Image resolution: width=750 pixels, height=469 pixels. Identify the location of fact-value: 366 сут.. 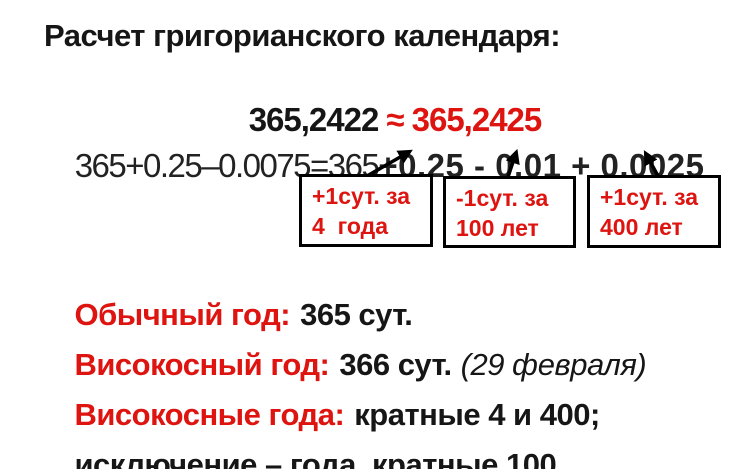
(395, 364).